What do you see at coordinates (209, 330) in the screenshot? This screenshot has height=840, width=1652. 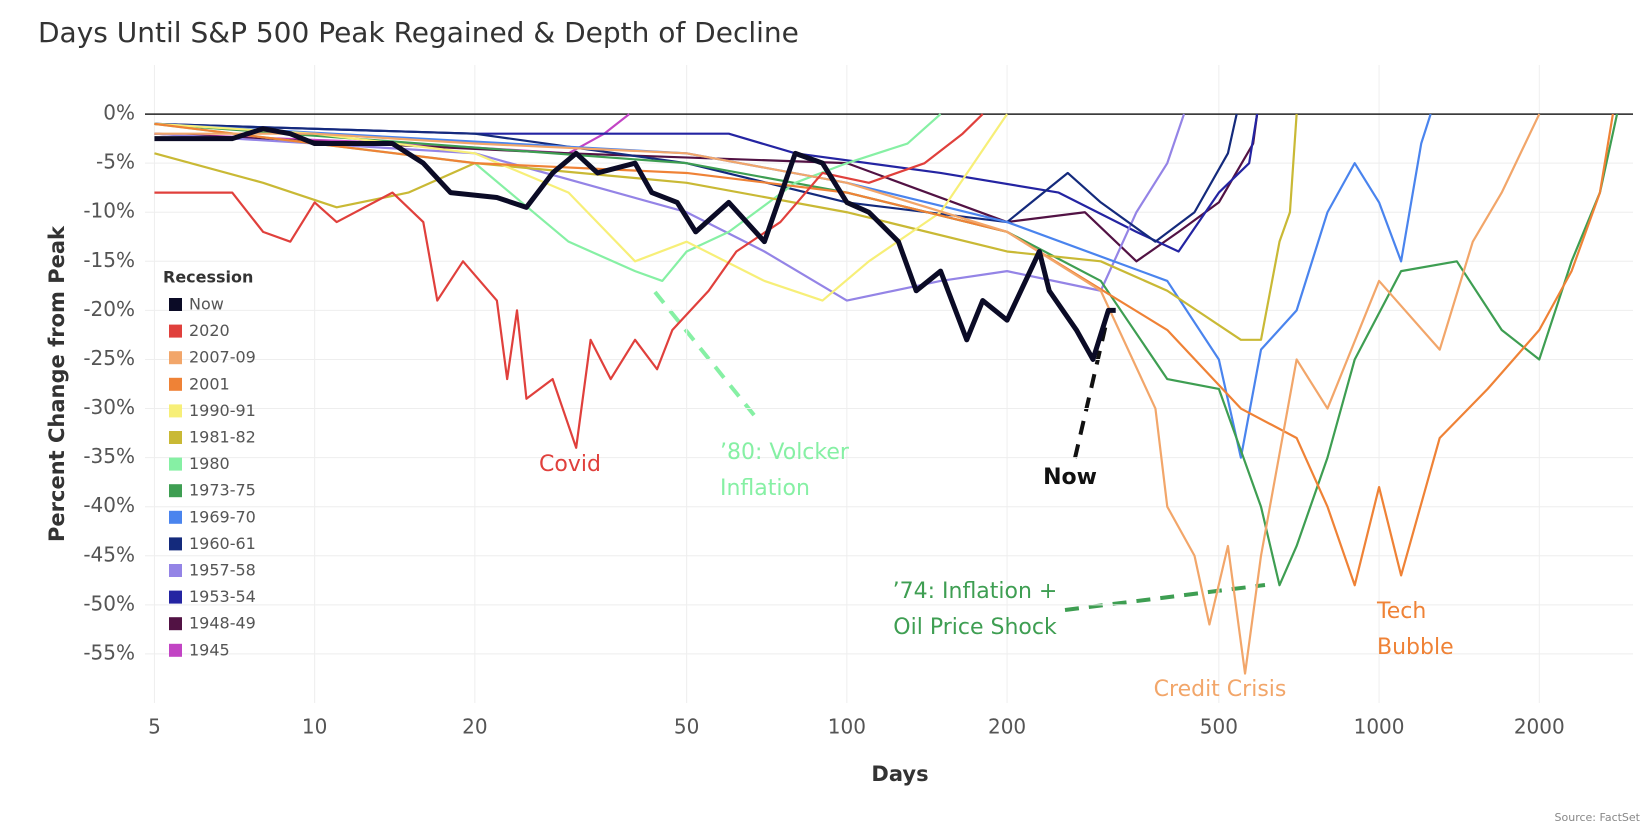 I see `legend-label: 2020` at bounding box center [209, 330].